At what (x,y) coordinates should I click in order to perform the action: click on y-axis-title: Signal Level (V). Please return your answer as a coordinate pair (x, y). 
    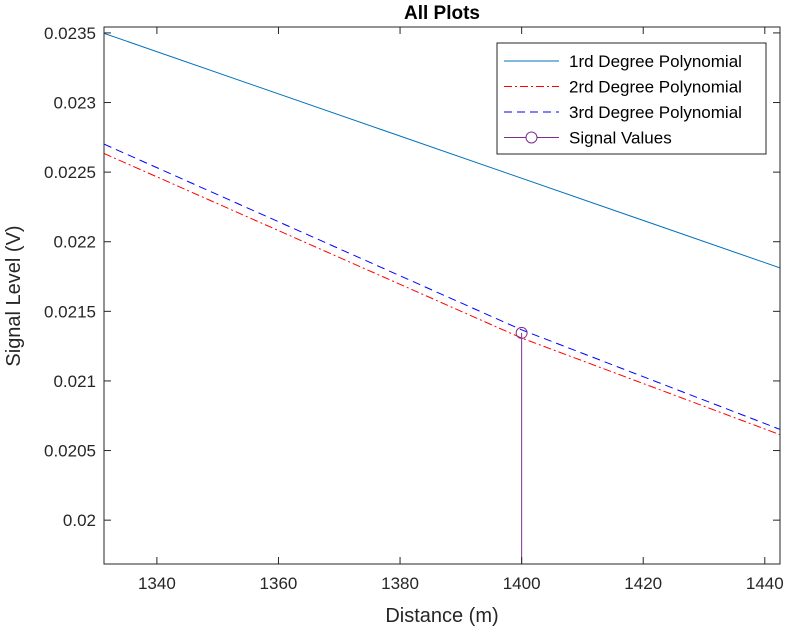
    Looking at the image, I should click on (14, 295).